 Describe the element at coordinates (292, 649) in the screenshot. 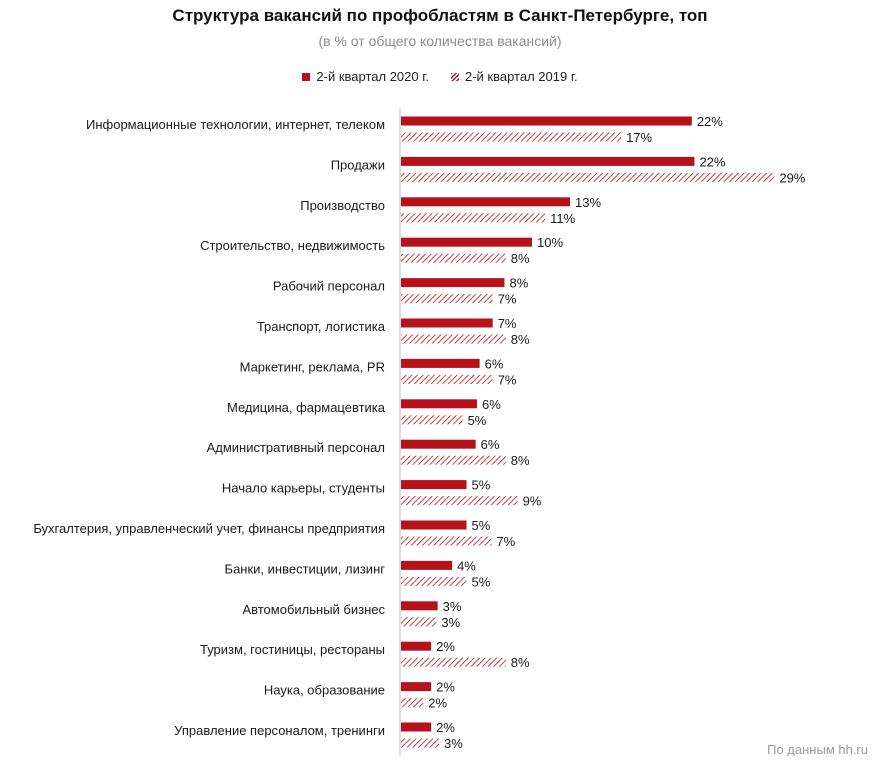

I see `category-label: Туризм, гостиницы, рестораны` at that location.